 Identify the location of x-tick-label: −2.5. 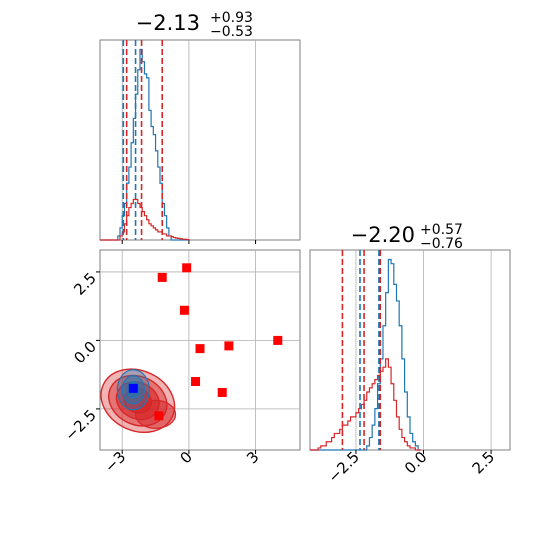
(344, 467).